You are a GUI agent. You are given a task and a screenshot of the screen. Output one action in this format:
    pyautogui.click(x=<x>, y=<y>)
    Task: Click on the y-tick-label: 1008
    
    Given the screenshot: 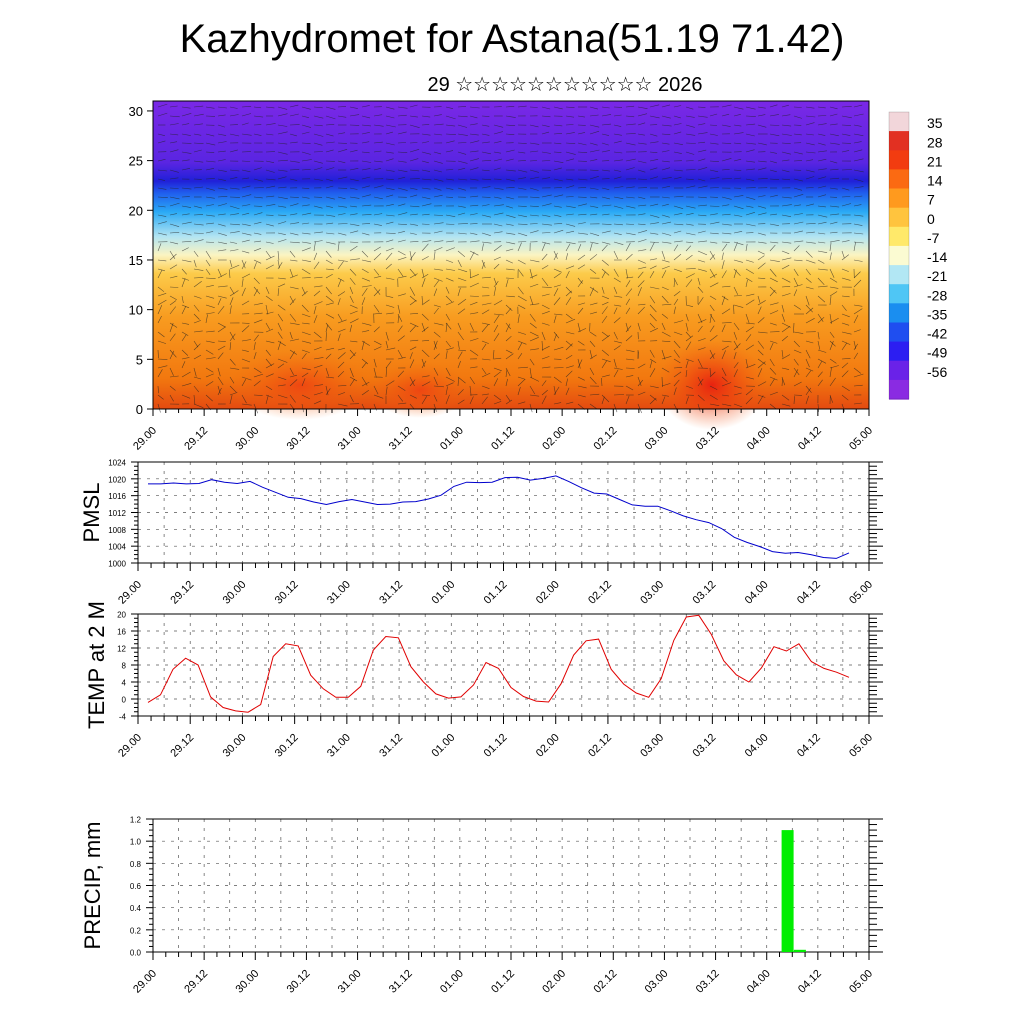 What is the action you would take?
    pyautogui.click(x=117, y=530)
    